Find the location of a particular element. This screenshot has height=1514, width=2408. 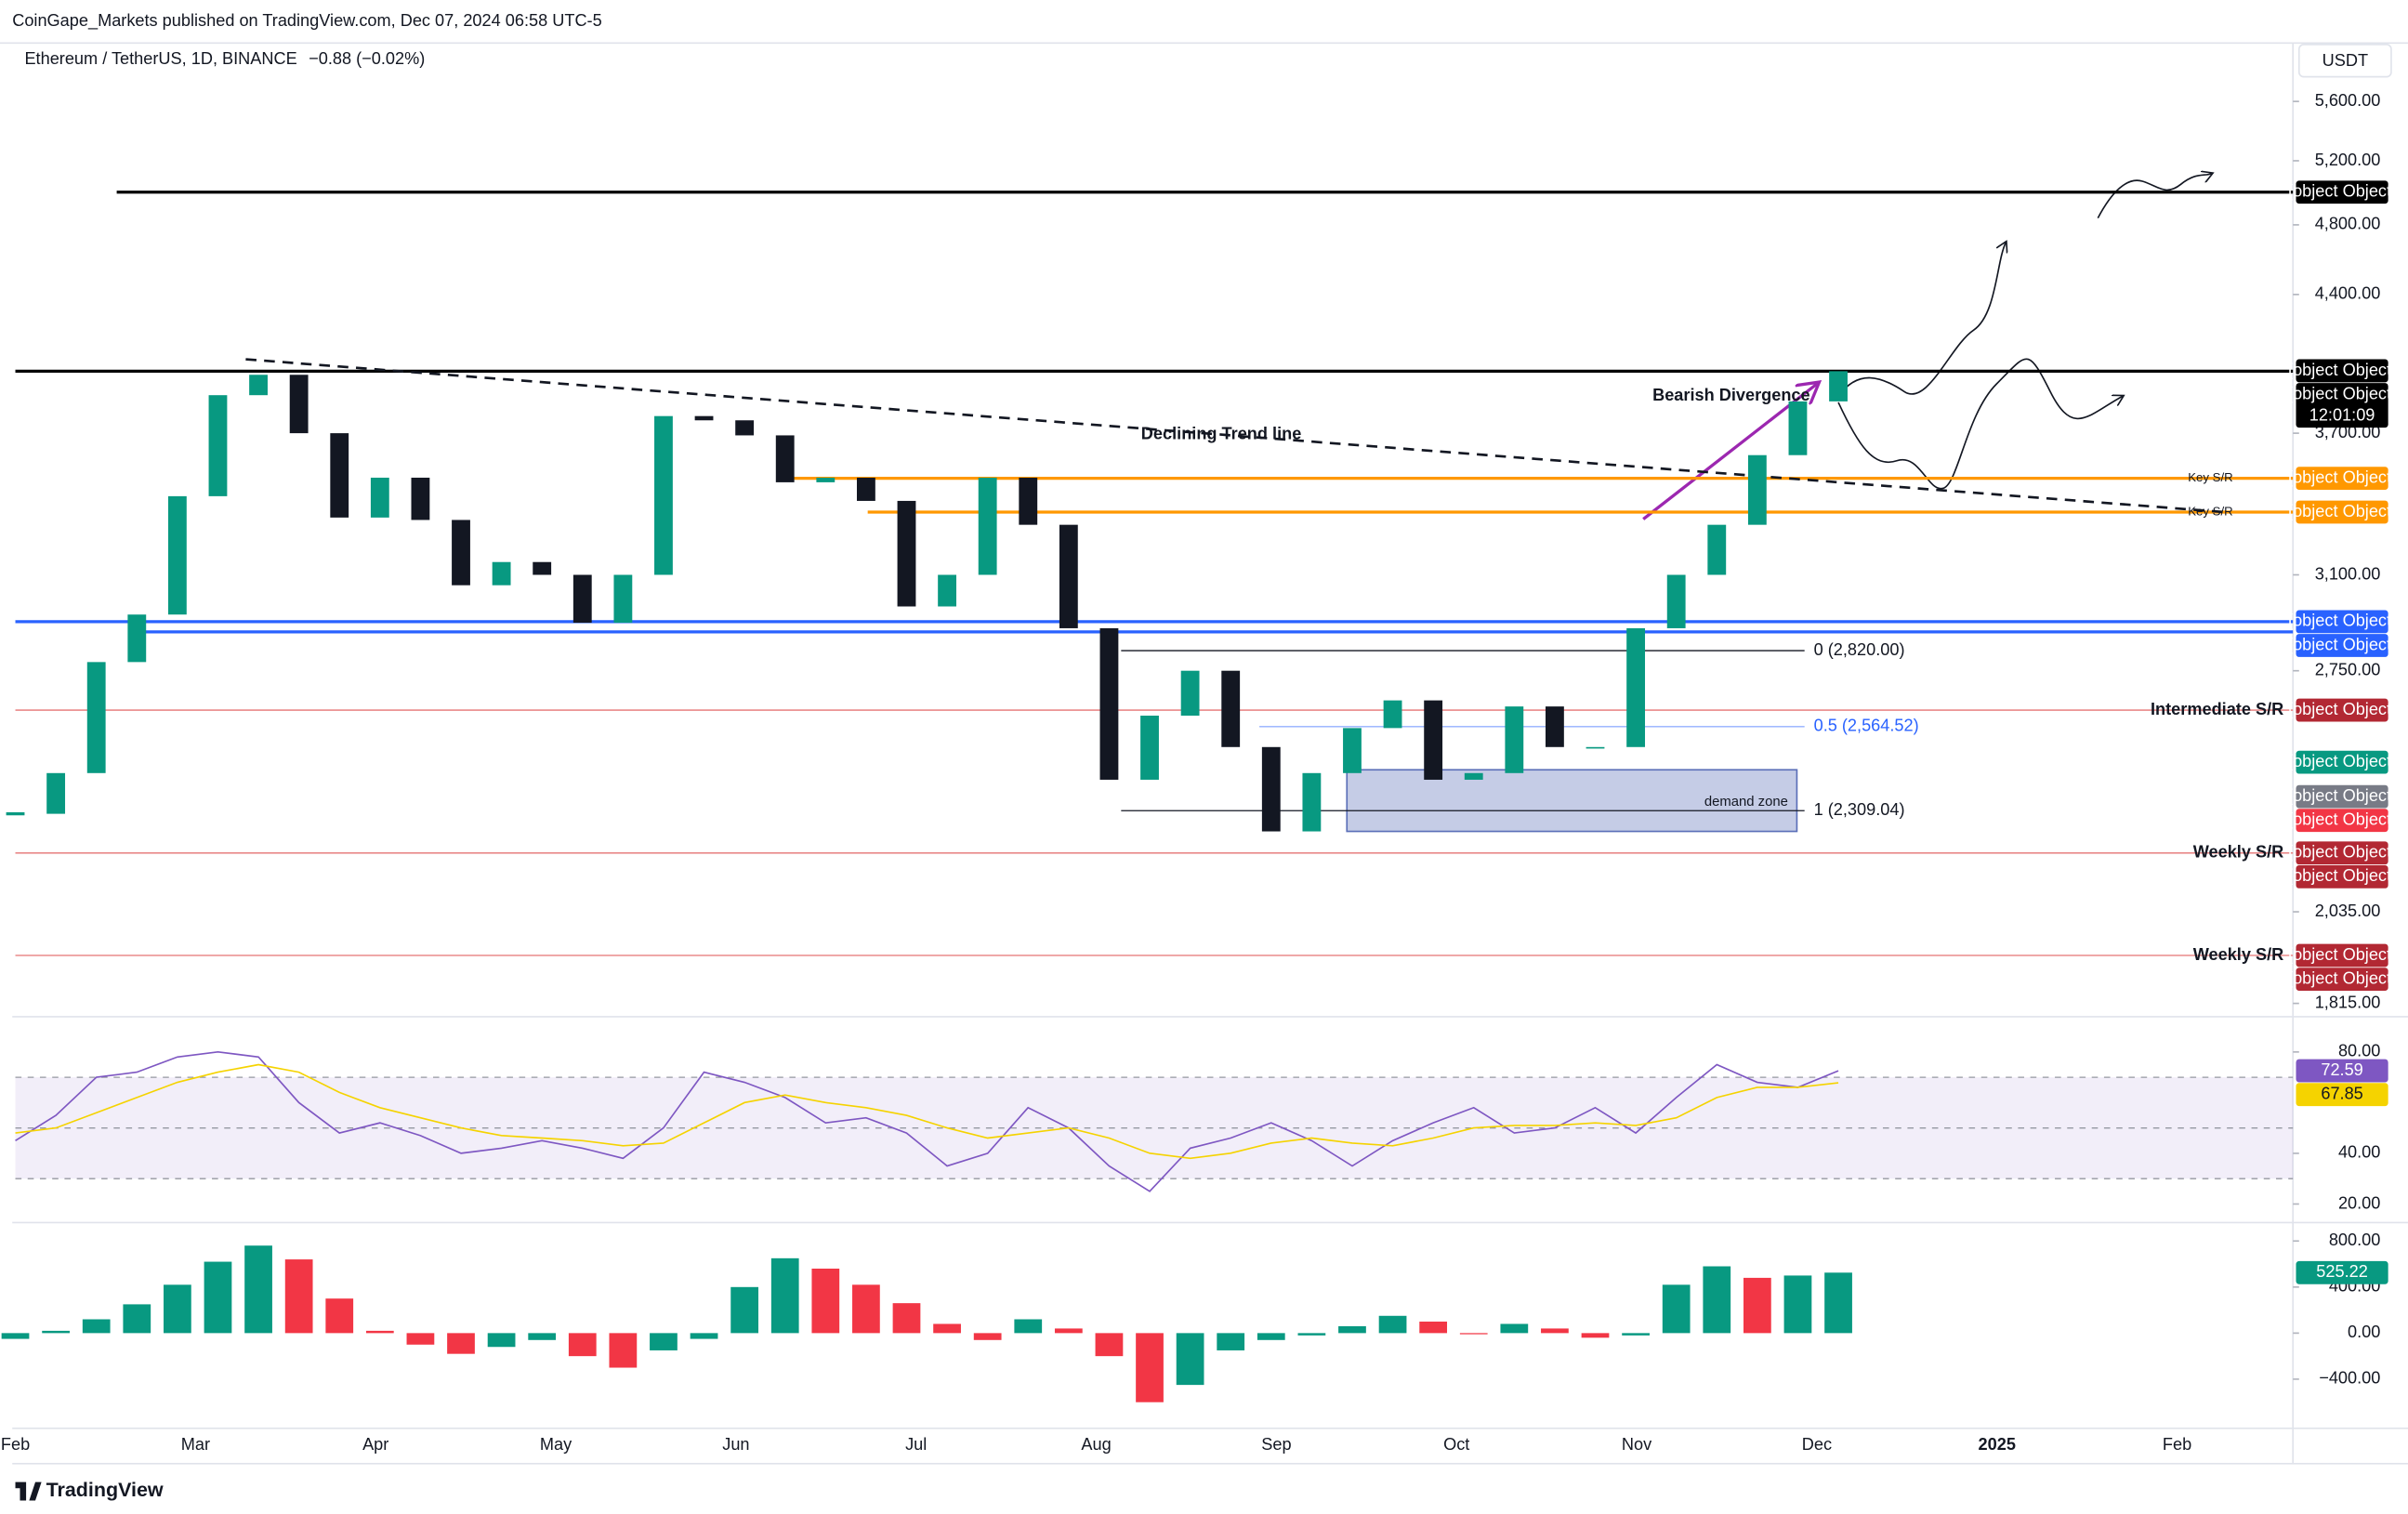

fib-label: 0.5 (2,564.52) is located at coordinates (1866, 726).